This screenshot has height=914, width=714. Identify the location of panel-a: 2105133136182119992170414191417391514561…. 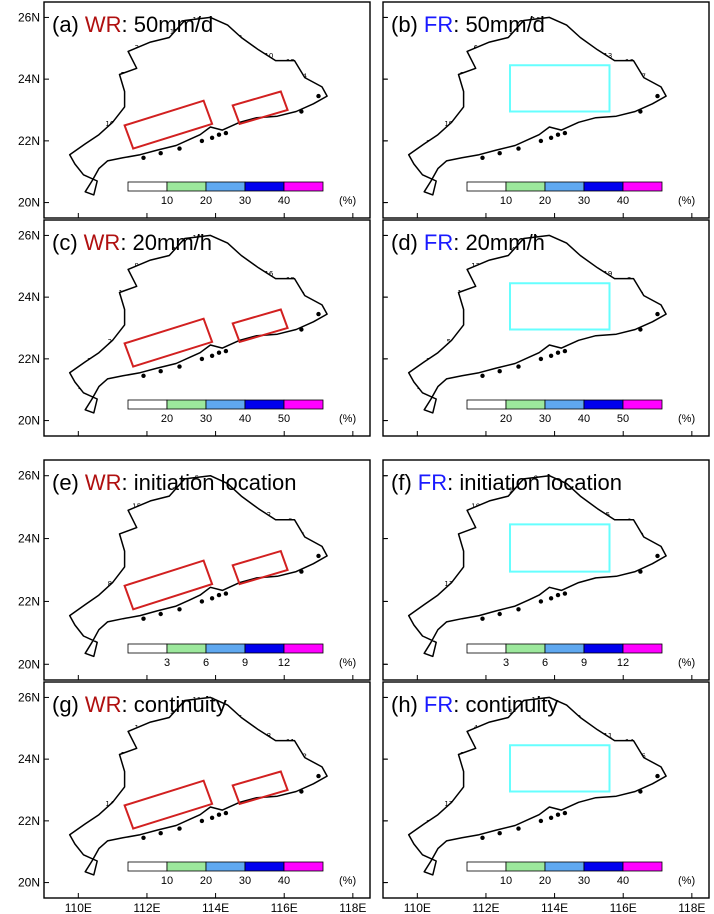
(194, 110).